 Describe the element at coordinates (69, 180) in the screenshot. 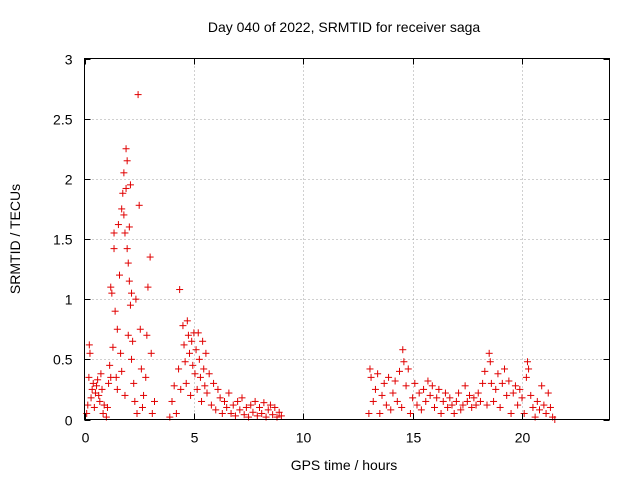

I see `y-tick-label: 2` at that location.